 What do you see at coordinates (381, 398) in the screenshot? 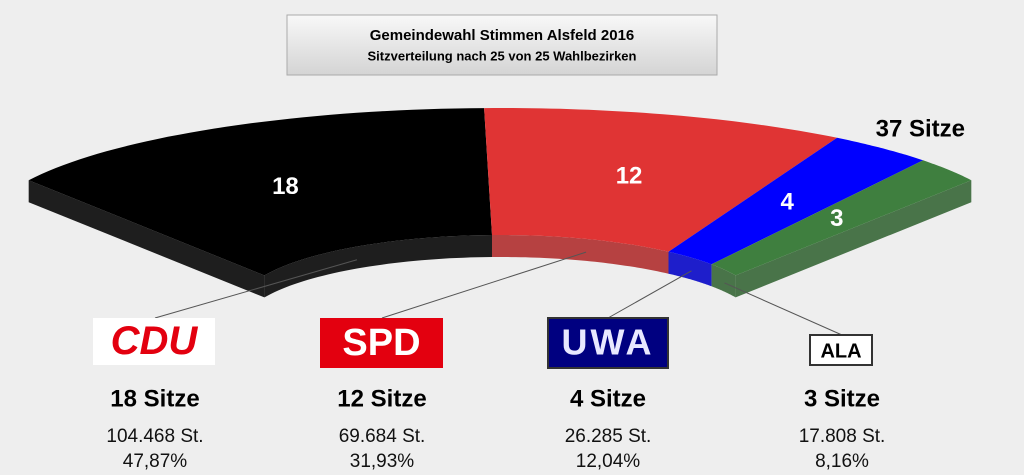
I see `seat-label: 12 Sitze` at bounding box center [381, 398].